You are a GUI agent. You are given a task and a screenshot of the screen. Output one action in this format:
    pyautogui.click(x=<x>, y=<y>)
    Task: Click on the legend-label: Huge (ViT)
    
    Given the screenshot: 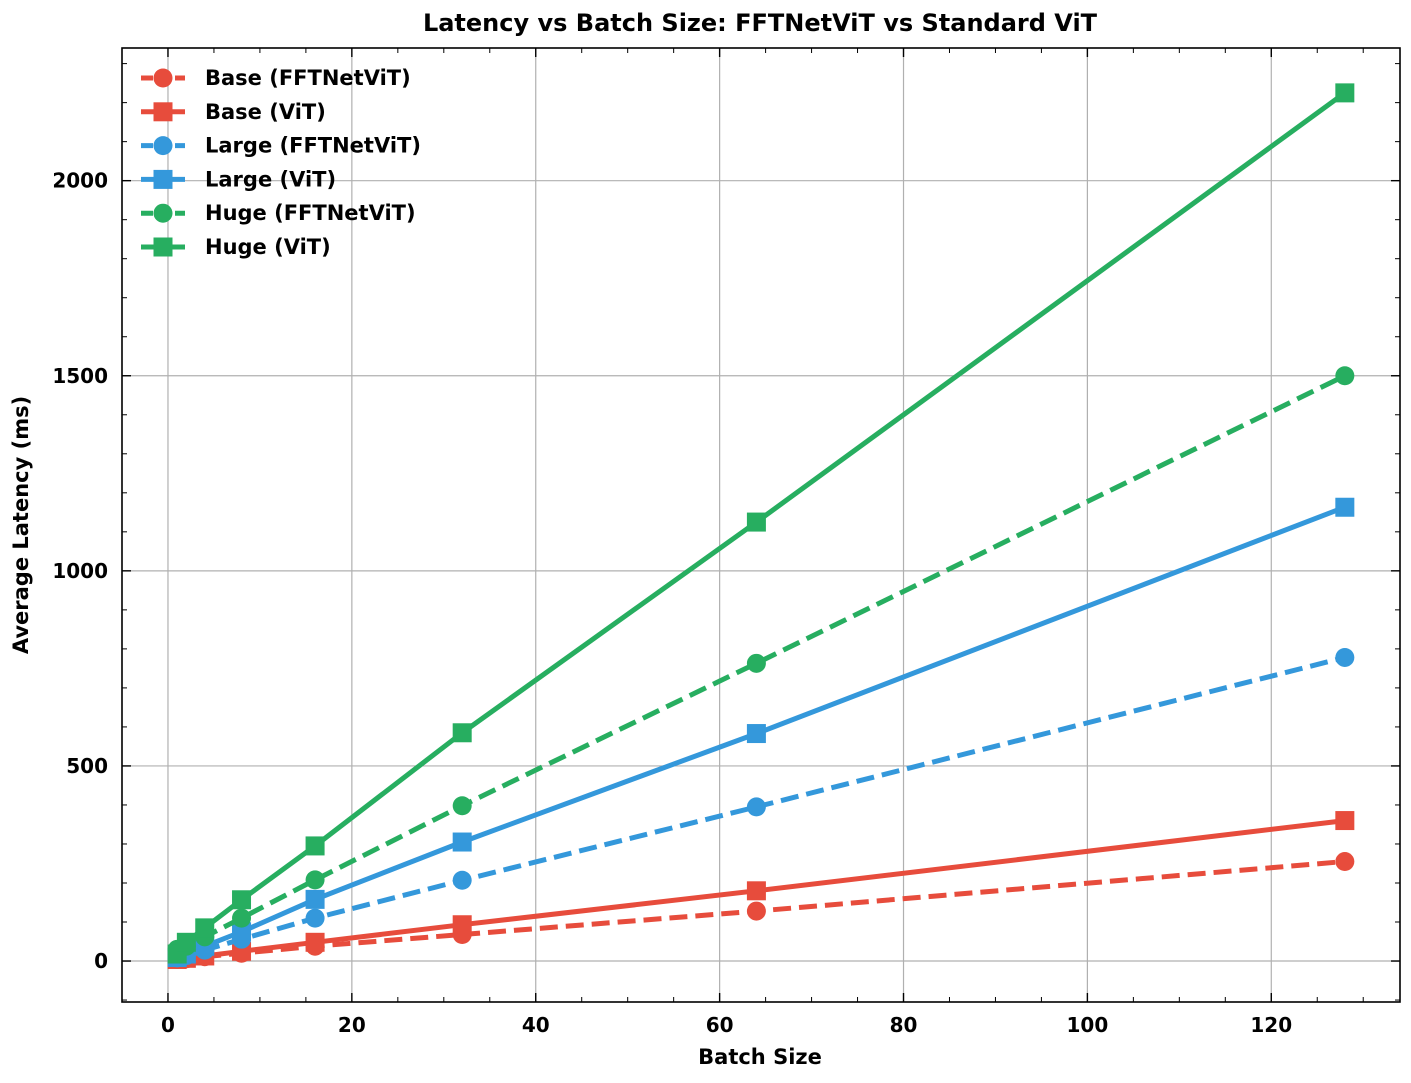 What is the action you would take?
    pyautogui.click(x=268, y=247)
    